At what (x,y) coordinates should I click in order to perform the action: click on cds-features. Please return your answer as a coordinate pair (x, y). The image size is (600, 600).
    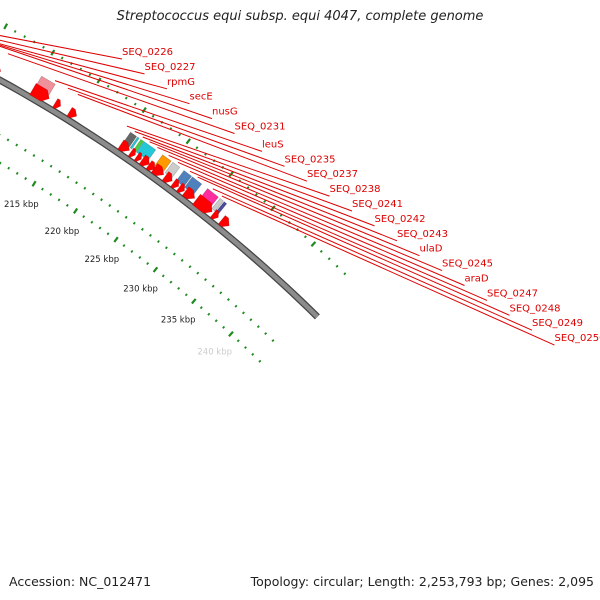
    Looking at the image, I should click on (115, 147).